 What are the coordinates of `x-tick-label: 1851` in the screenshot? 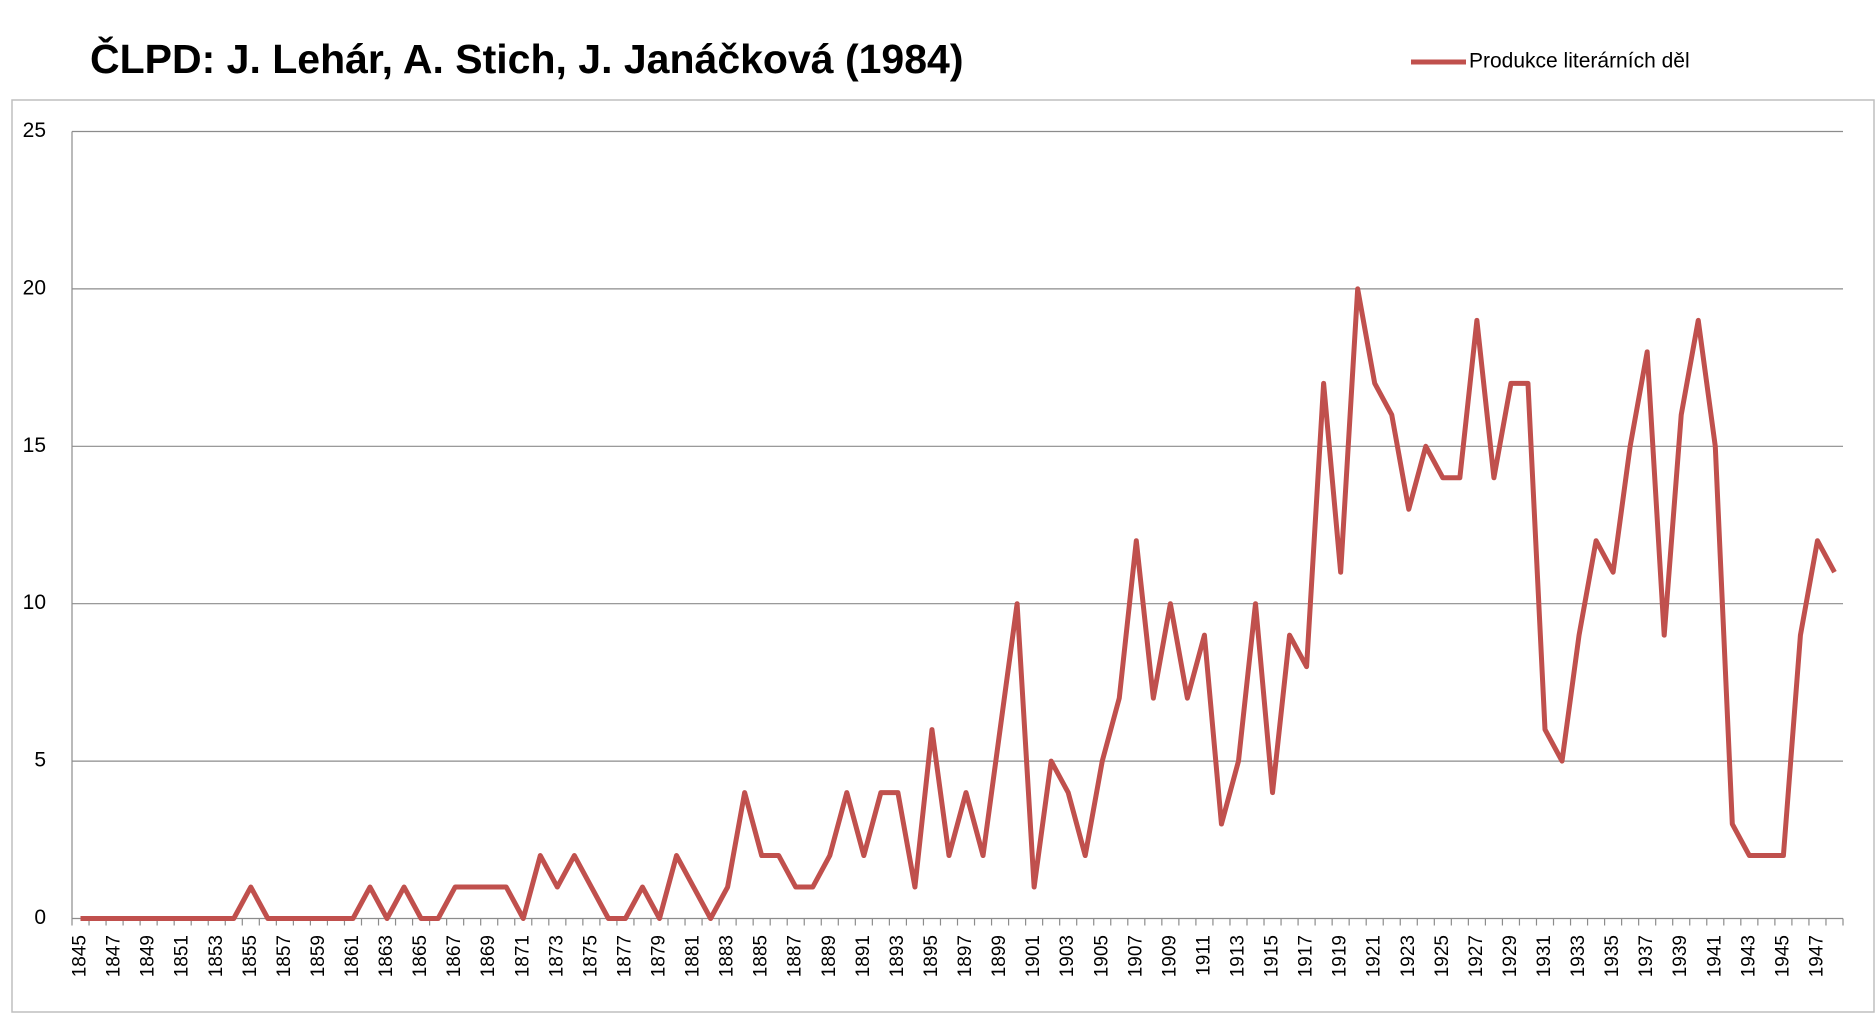 It's located at (182, 956).